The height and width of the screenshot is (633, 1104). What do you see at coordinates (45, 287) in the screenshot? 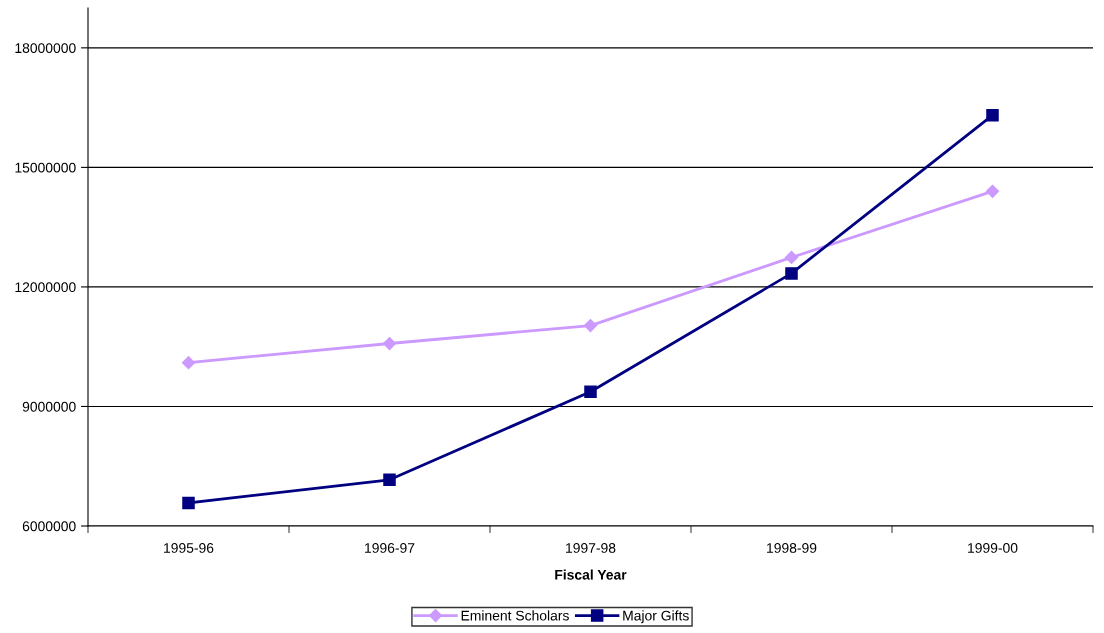
I see `y-tick-label: 12000000` at bounding box center [45, 287].